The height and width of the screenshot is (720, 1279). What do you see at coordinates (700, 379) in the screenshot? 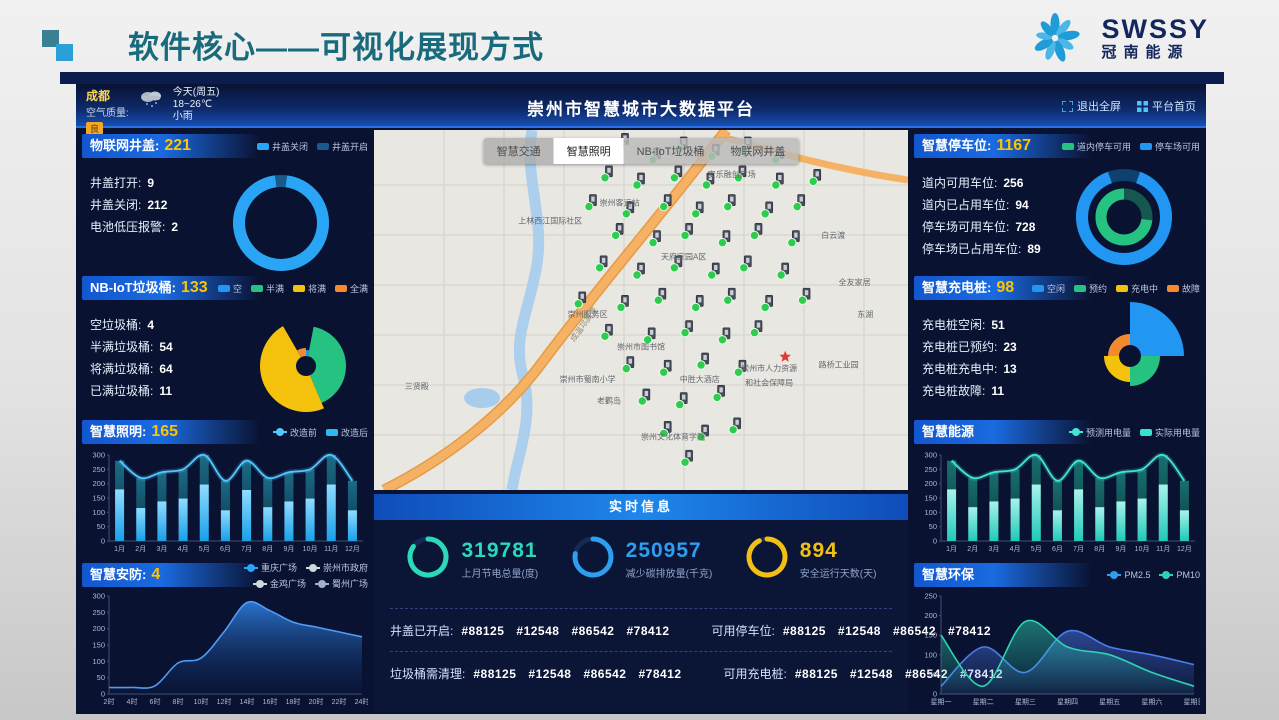
I see `svg-text: 中胜大酒店` at bounding box center [700, 379].